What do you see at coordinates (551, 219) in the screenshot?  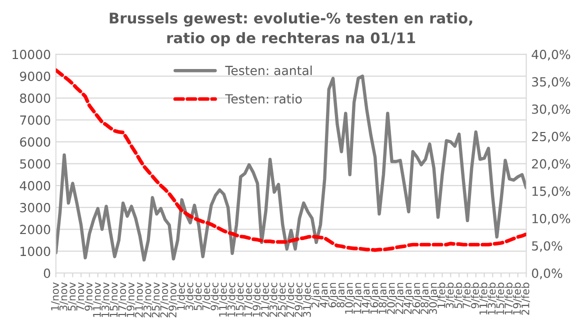 I see `y2-tick-label: 10,0%` at bounding box center [551, 219].